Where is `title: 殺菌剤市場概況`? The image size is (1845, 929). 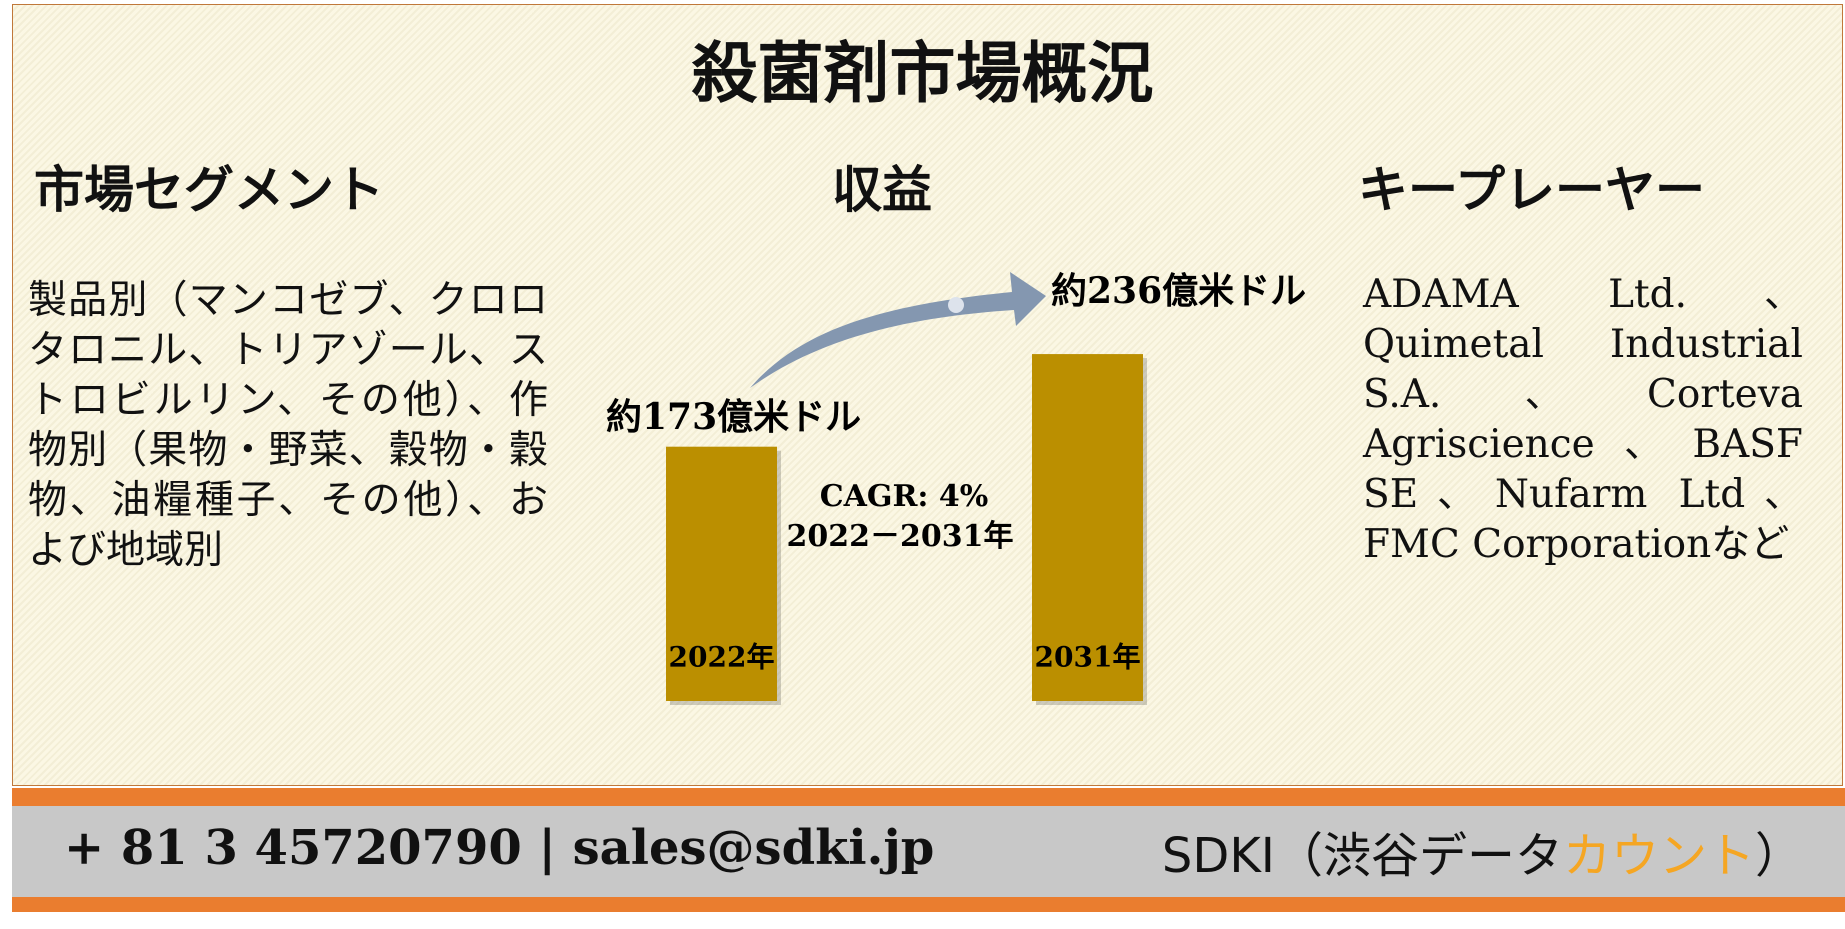
title: 殺菌剤市場概況 is located at coordinates (922, 73).